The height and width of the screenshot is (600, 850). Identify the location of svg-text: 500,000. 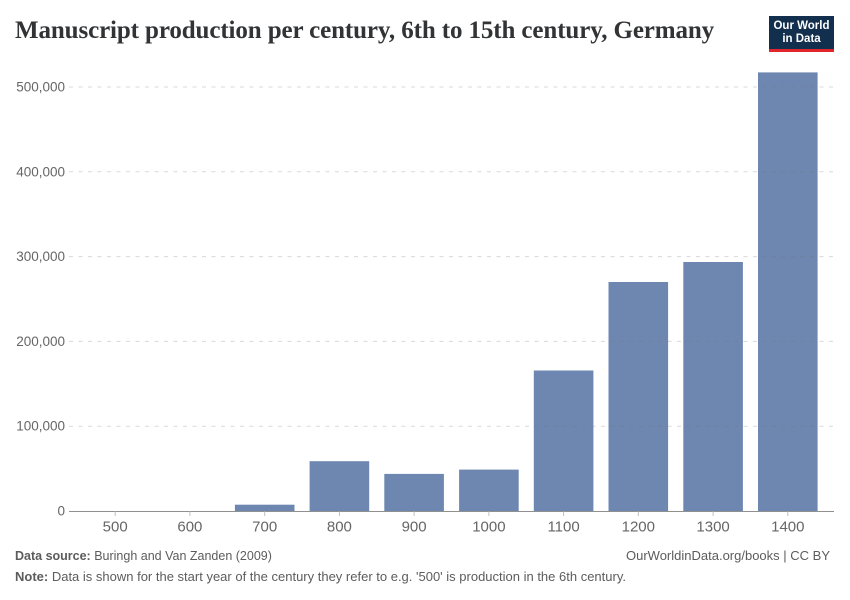
(40, 87).